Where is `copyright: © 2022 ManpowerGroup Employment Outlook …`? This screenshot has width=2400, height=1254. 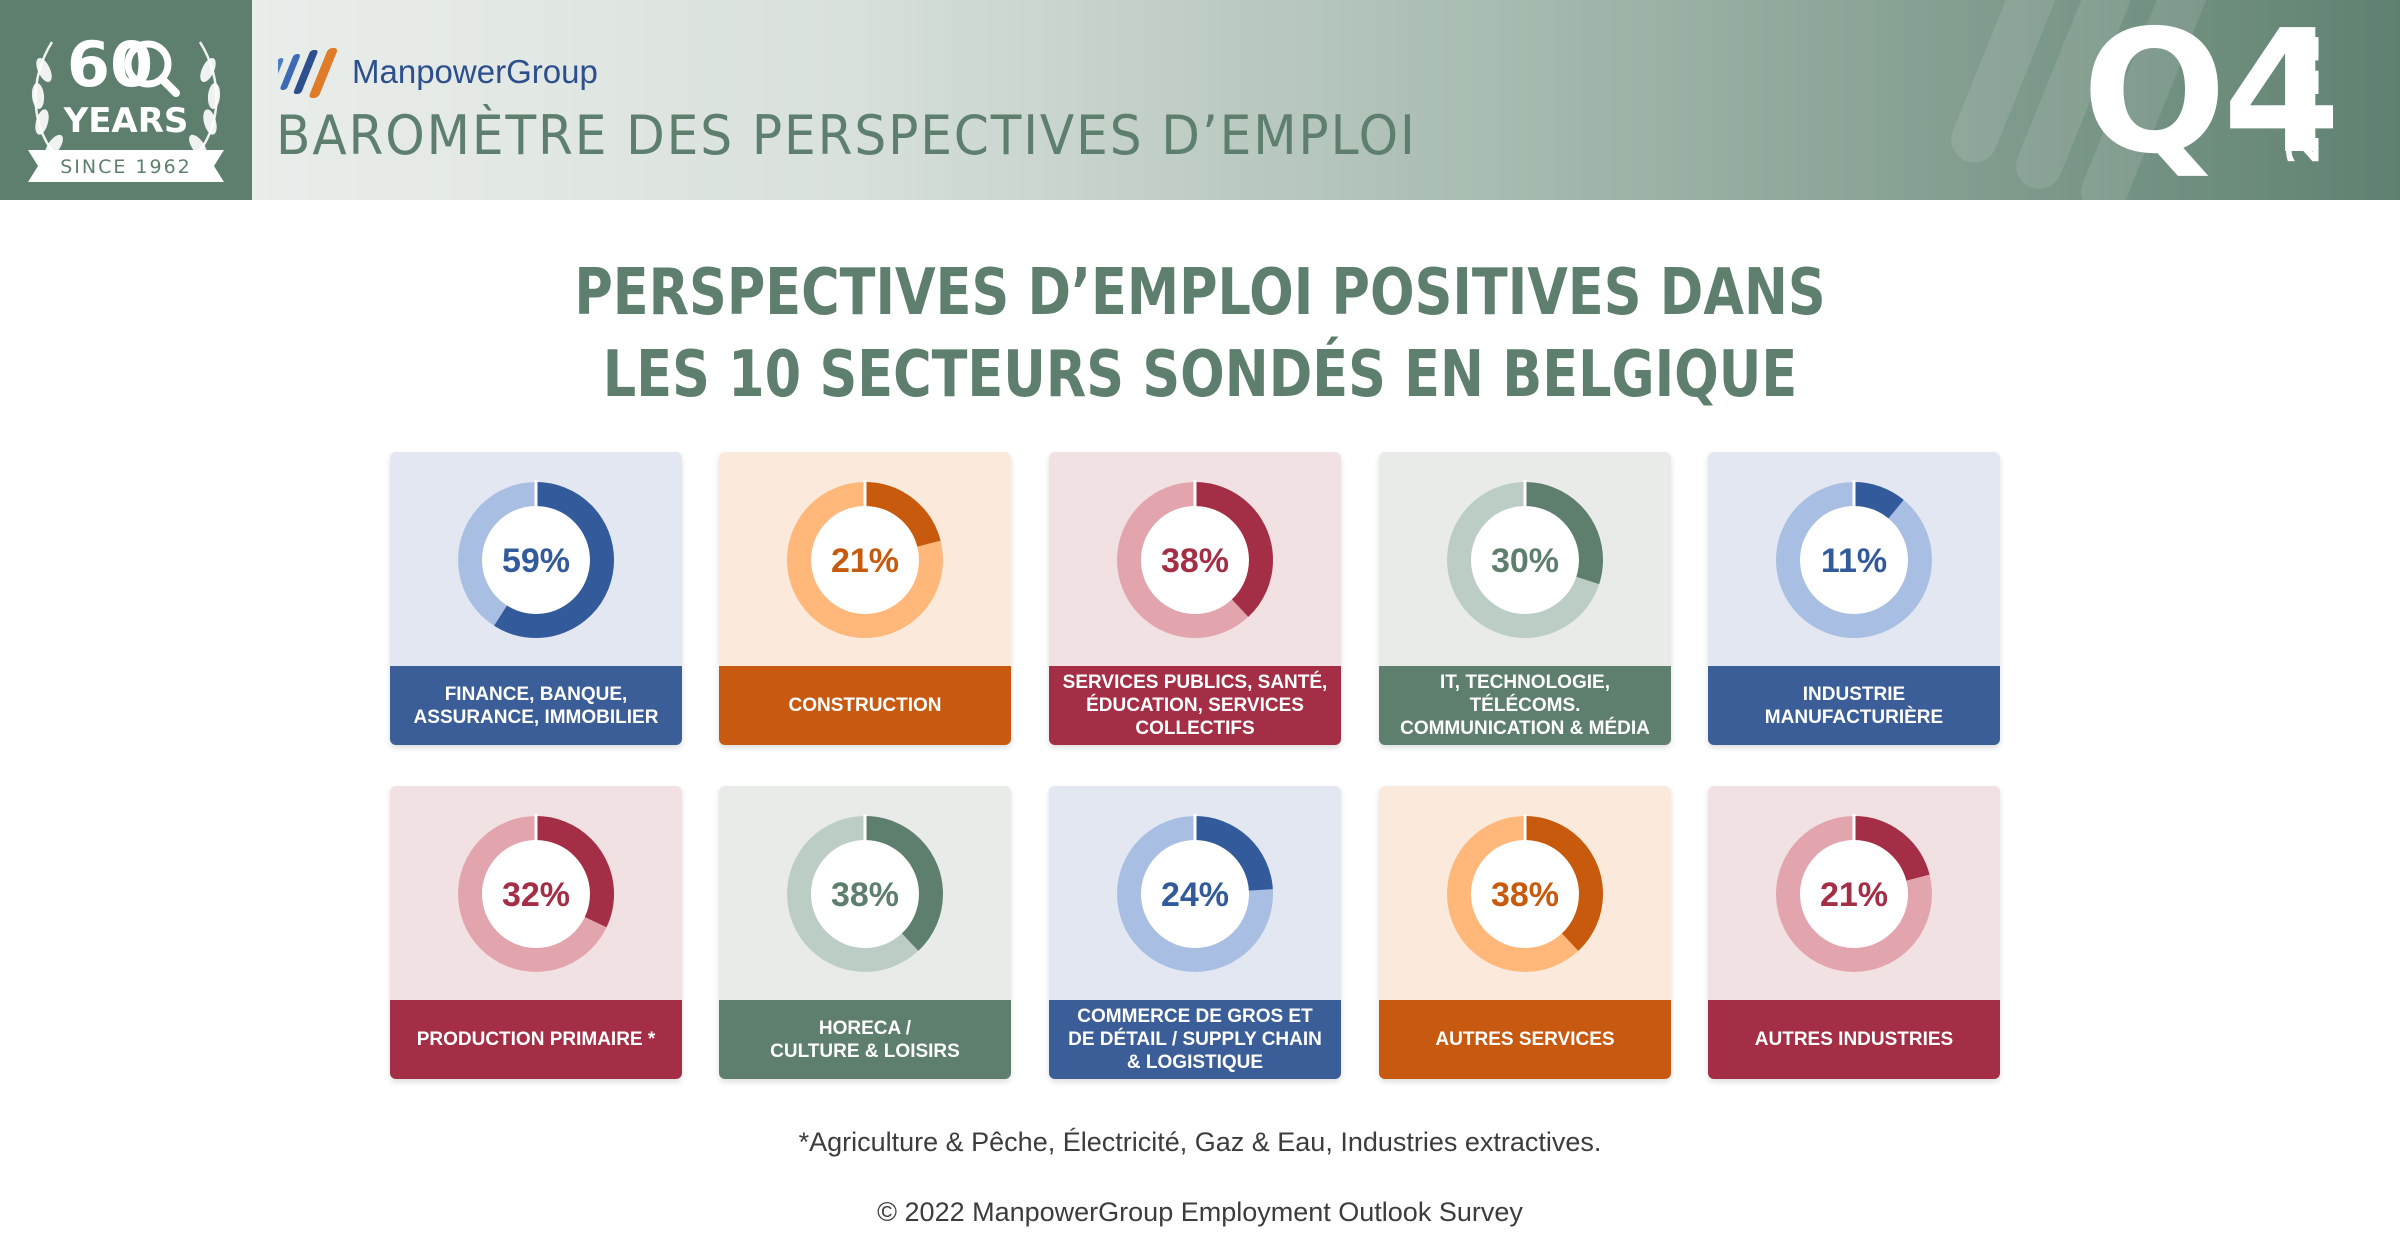 copyright: © 2022 ManpowerGroup Employment Outlook … is located at coordinates (1200, 1212).